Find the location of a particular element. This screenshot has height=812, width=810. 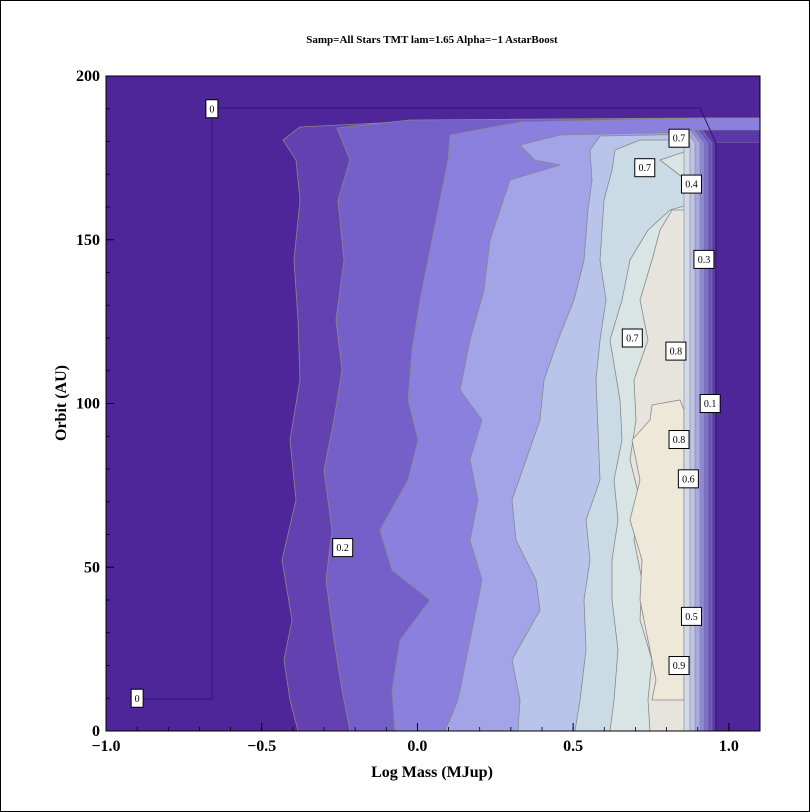

contour-label-text: 0.6 is located at coordinates (688, 479).